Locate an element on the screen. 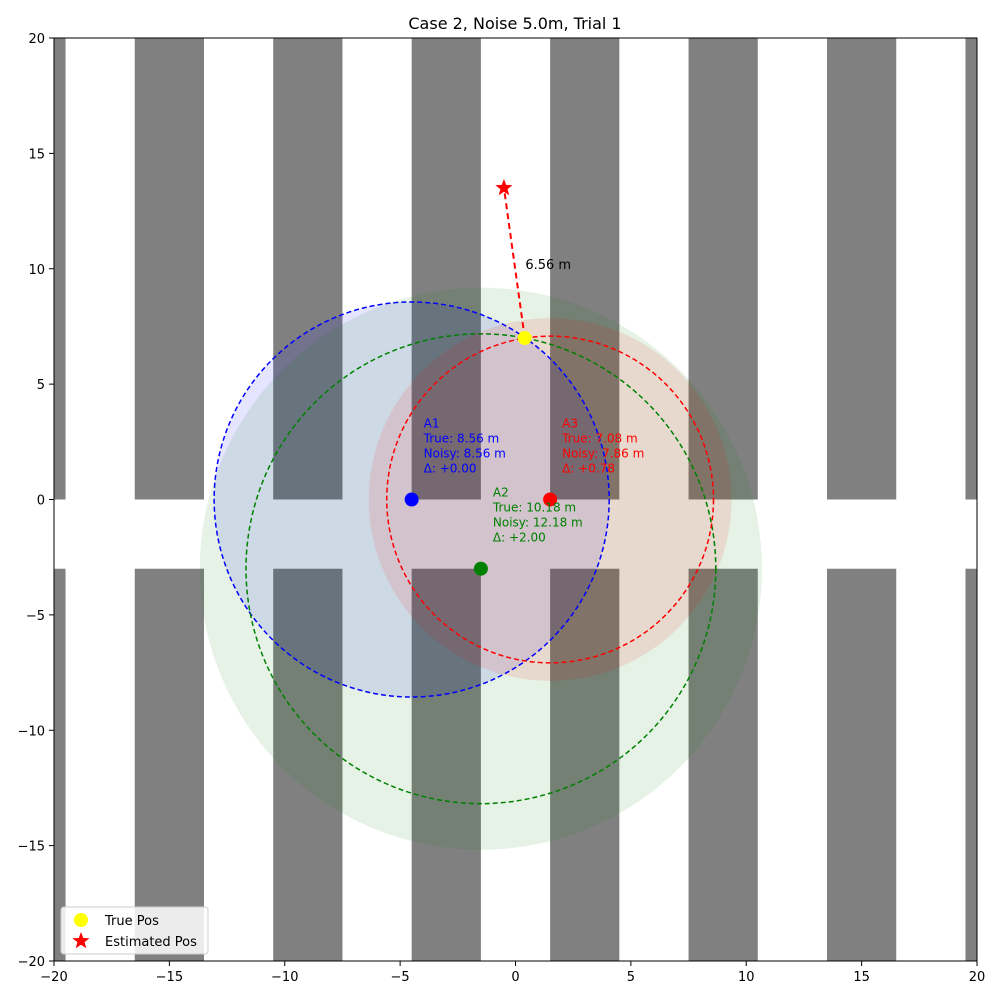  y-tick-label: 15 is located at coordinates (36, 154).